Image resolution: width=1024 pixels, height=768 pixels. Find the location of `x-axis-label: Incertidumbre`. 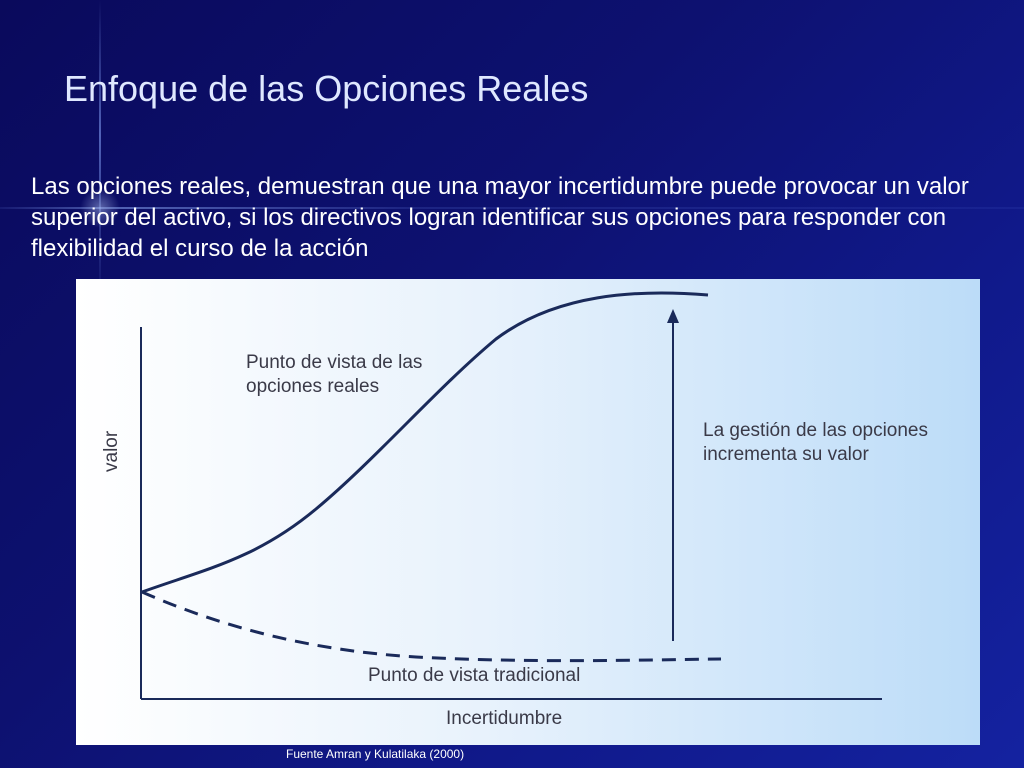

x-axis-label: Incertidumbre is located at coordinates (504, 718).